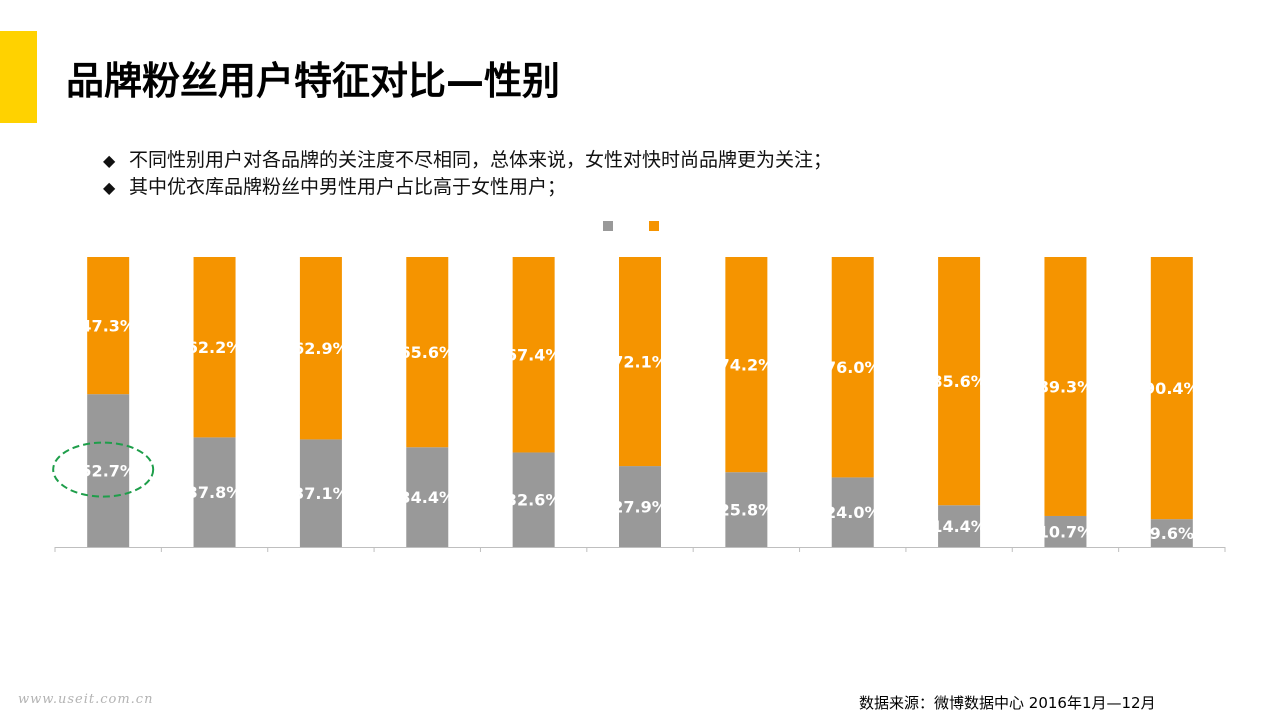 This screenshot has height=720, width=1280. I want to click on female-value-label-10: 89.3%, so click(1066, 386).